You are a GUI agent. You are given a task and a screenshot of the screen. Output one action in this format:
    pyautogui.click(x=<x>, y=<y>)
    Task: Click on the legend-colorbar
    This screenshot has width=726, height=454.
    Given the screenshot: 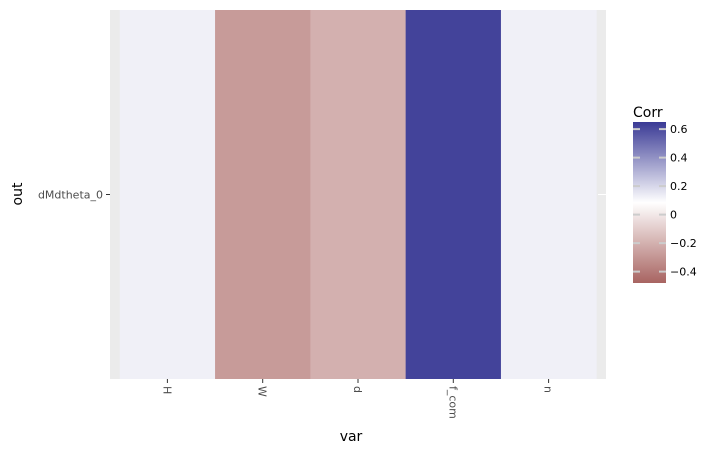 What is the action you would take?
    pyautogui.click(x=649, y=202)
    